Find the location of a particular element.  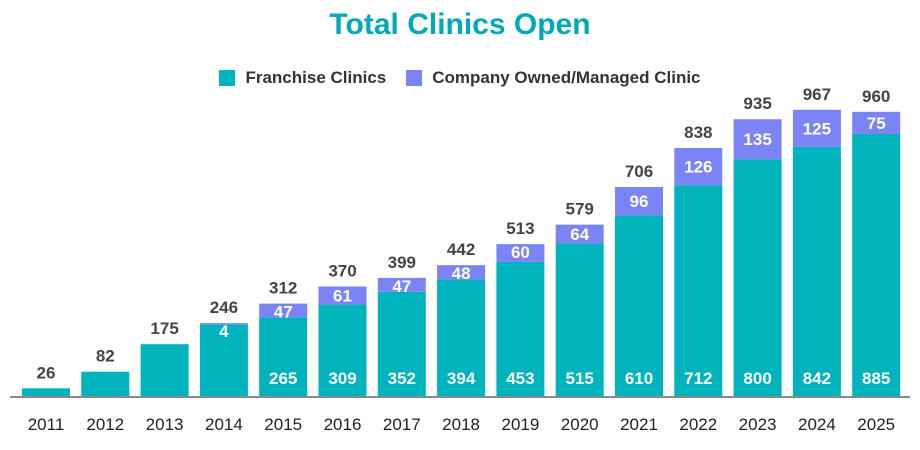

segment-label-company-2024: 125 is located at coordinates (817, 128).